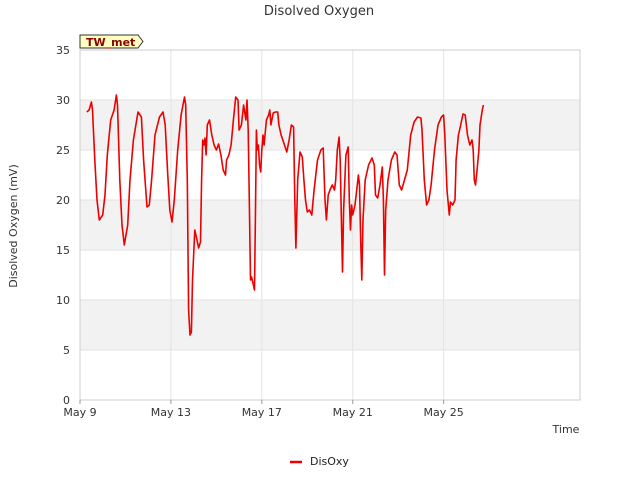 Image resolution: width=640 pixels, height=480 pixels. Describe the element at coordinates (63, 100) in the screenshot. I see `y-tick-label-30: 30` at that location.